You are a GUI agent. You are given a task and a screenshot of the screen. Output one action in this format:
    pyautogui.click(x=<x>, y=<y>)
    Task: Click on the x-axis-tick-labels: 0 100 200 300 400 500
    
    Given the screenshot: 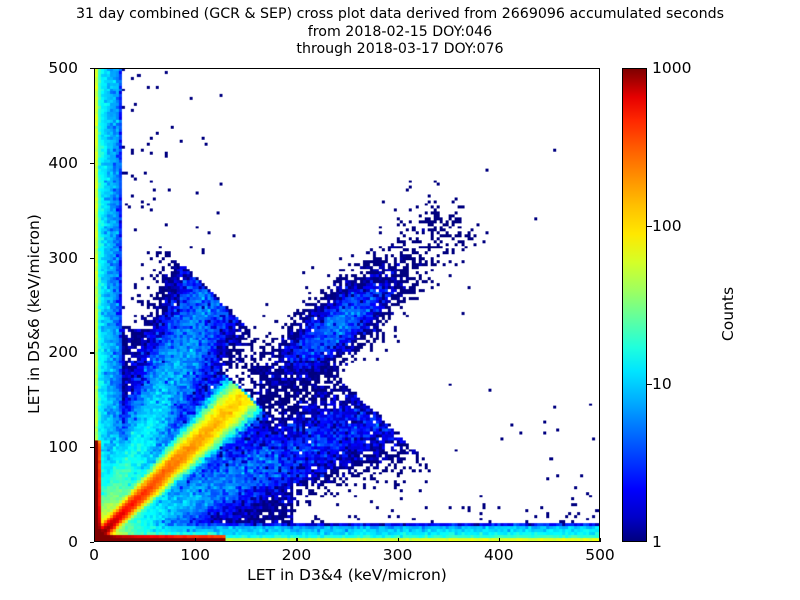 What is the action you would take?
    pyautogui.click(x=352, y=559)
    